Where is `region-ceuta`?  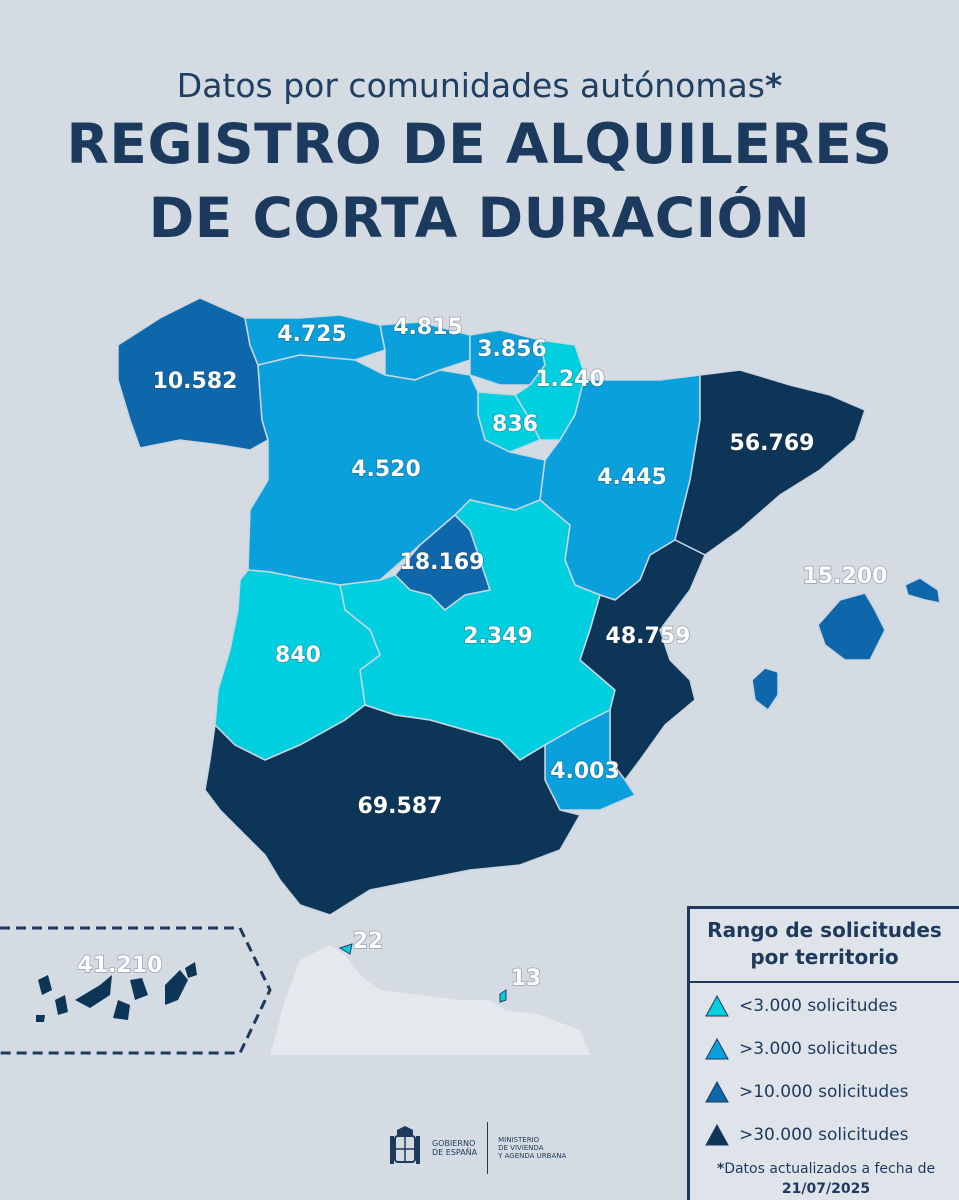
region-ceuta is located at coordinates (345, 949).